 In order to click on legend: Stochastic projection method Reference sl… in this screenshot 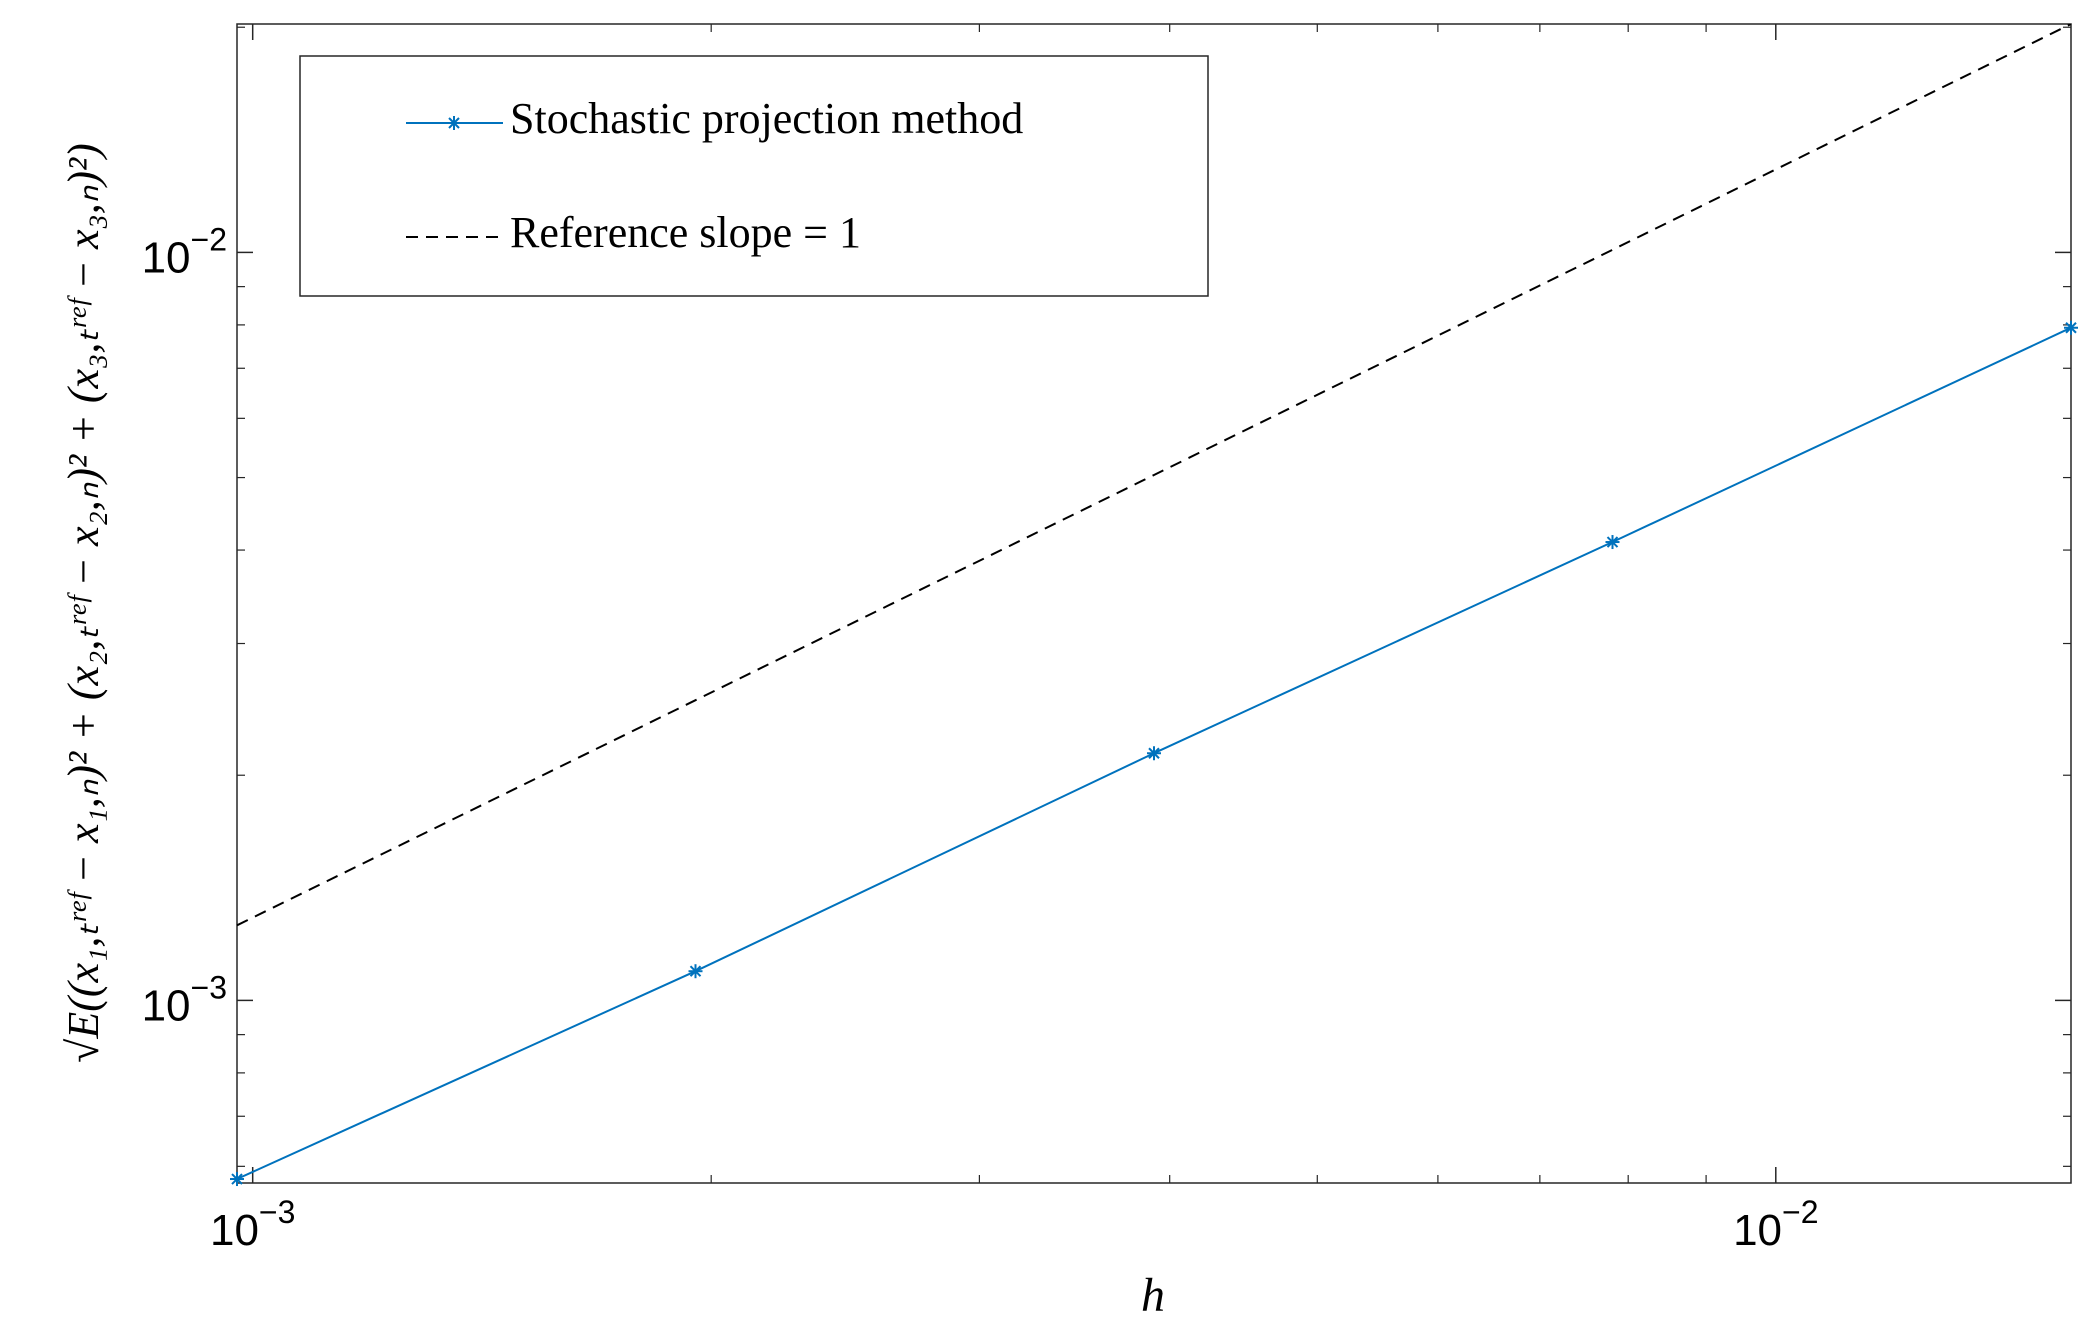, I will do `click(754, 176)`.